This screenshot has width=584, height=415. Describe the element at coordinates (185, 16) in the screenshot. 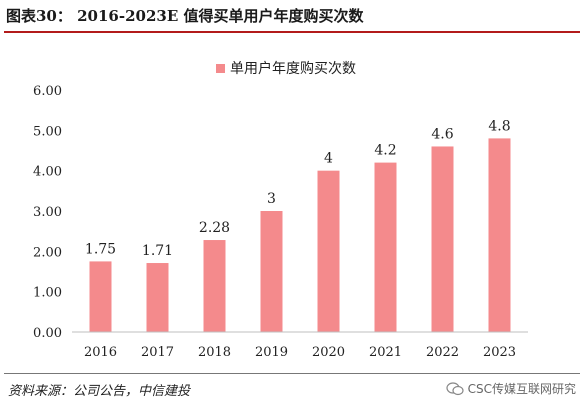

I see `chart-title: 图表30： 2016-2023E 值得买单用户年度购买次数` at that location.